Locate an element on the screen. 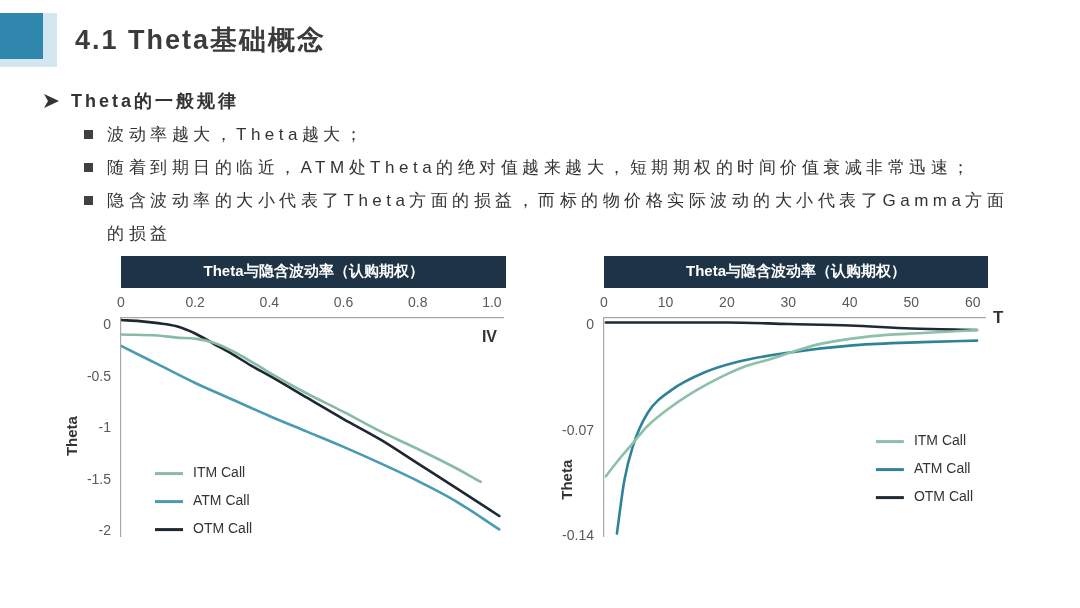 Image resolution: width=1080 pixels, height=608 pixels. x-tick-label: 30 is located at coordinates (788, 302).